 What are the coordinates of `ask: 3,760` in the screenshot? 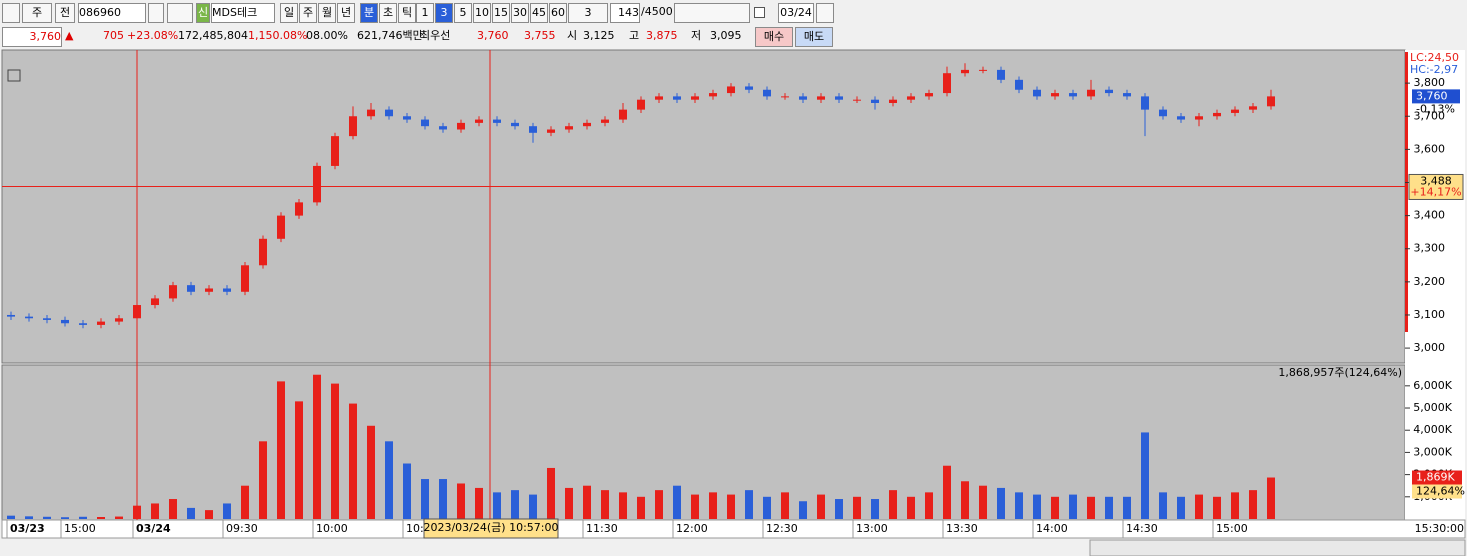 It's located at (493, 35).